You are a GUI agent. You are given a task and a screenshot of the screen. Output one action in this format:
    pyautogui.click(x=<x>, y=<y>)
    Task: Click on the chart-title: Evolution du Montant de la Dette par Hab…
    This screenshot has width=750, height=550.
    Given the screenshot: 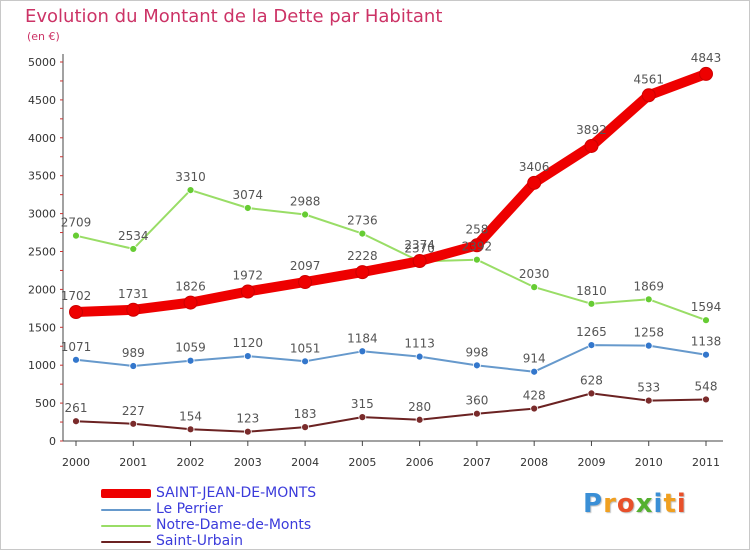 What is the action you would take?
    pyautogui.click(x=234, y=16)
    